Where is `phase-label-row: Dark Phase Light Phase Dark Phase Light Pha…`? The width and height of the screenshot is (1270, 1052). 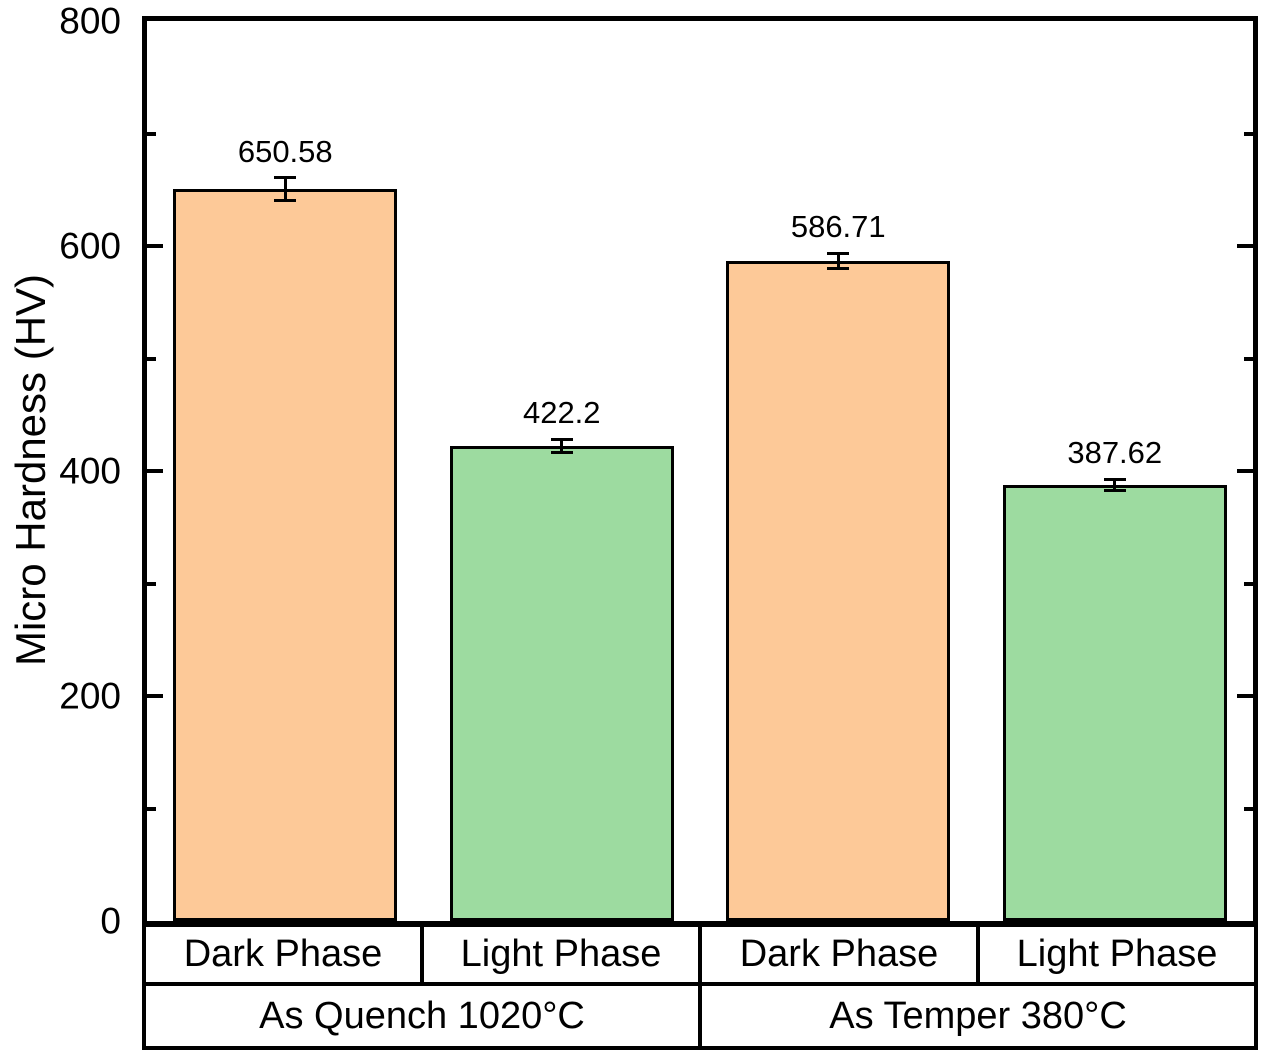
phase-label-row: Dark Phase Light Phase Dark Phase Light Pha… is located at coordinates (700, 954).